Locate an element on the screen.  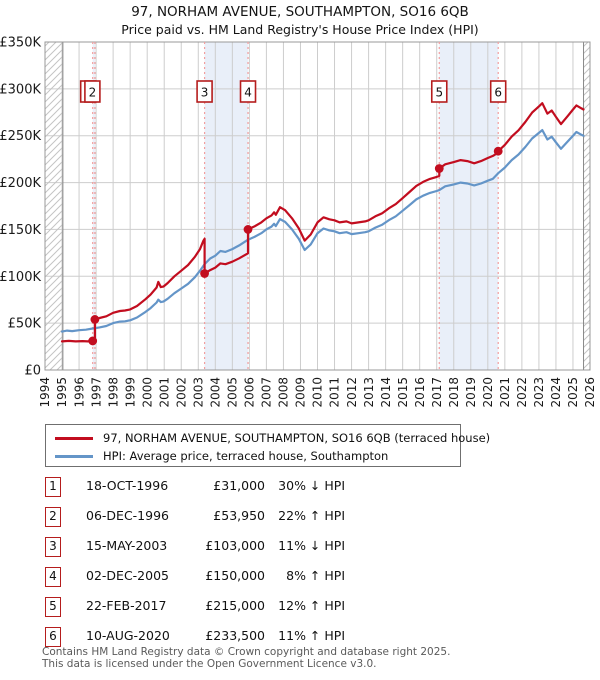
transaction-number-badges: 123456 is located at coordinates (293, 91).